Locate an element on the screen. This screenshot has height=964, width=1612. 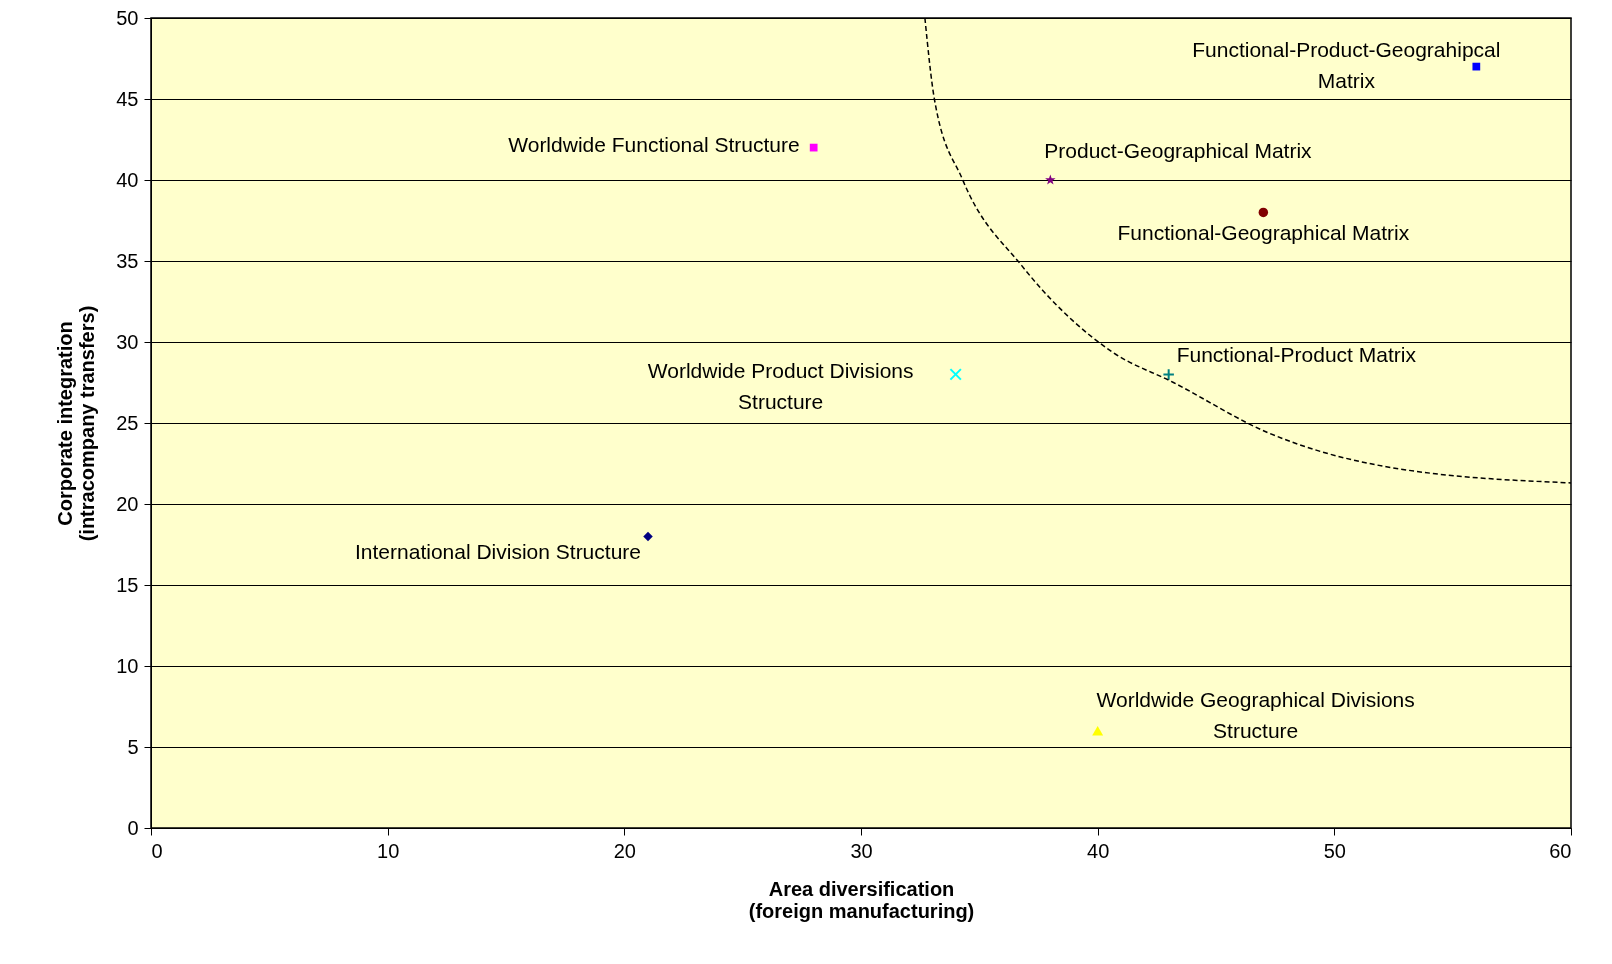
y-tick-label: 10 is located at coordinates (127, 665).